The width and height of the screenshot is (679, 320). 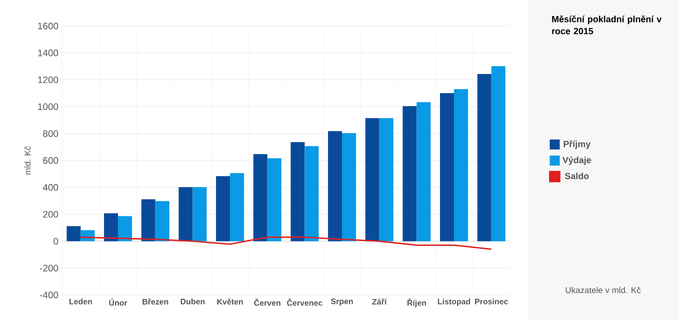 What do you see at coordinates (50, 133) in the screenshot?
I see `y-tick-label: 800` at bounding box center [50, 133].